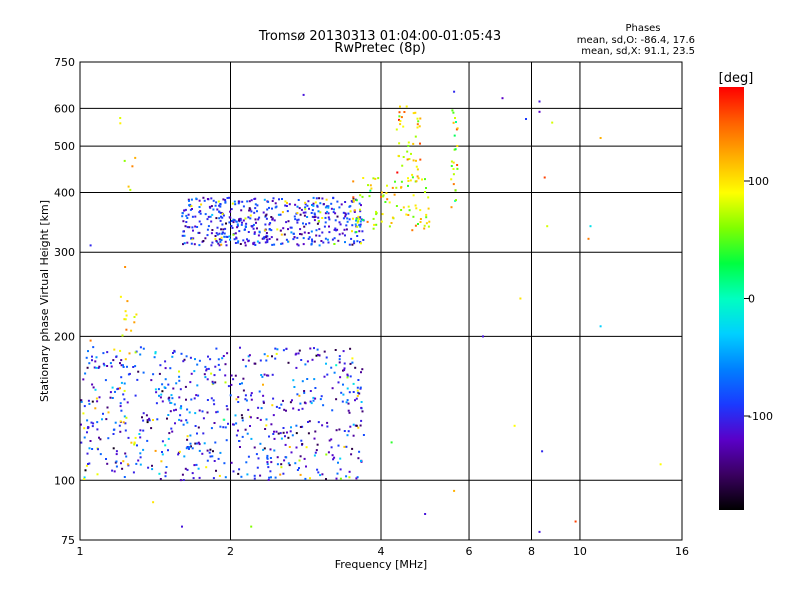 The height and width of the screenshot is (600, 800). Describe the element at coordinates (531, 551) in the screenshot. I see `x-tick-label: 8` at that location.